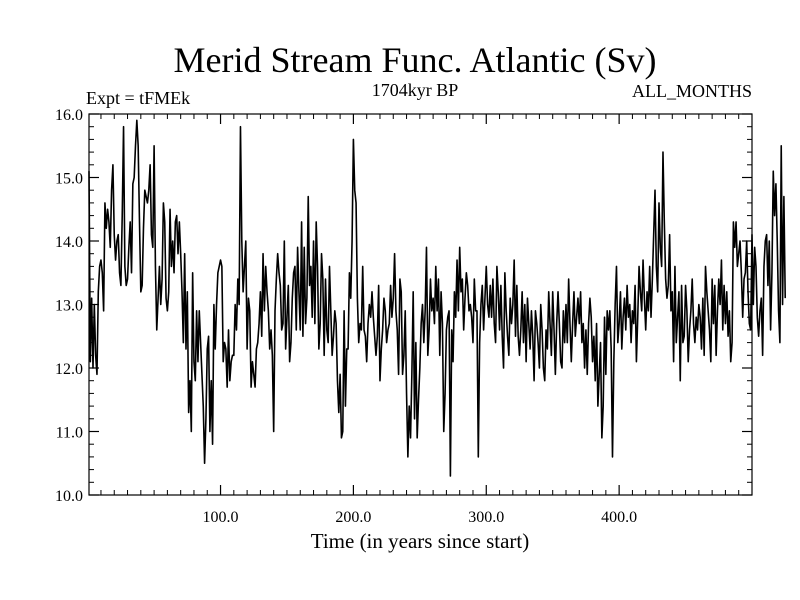 This screenshot has height=600, width=800. What do you see at coordinates (69, 496) in the screenshot?
I see `y-tick-label: 10.0` at bounding box center [69, 496].